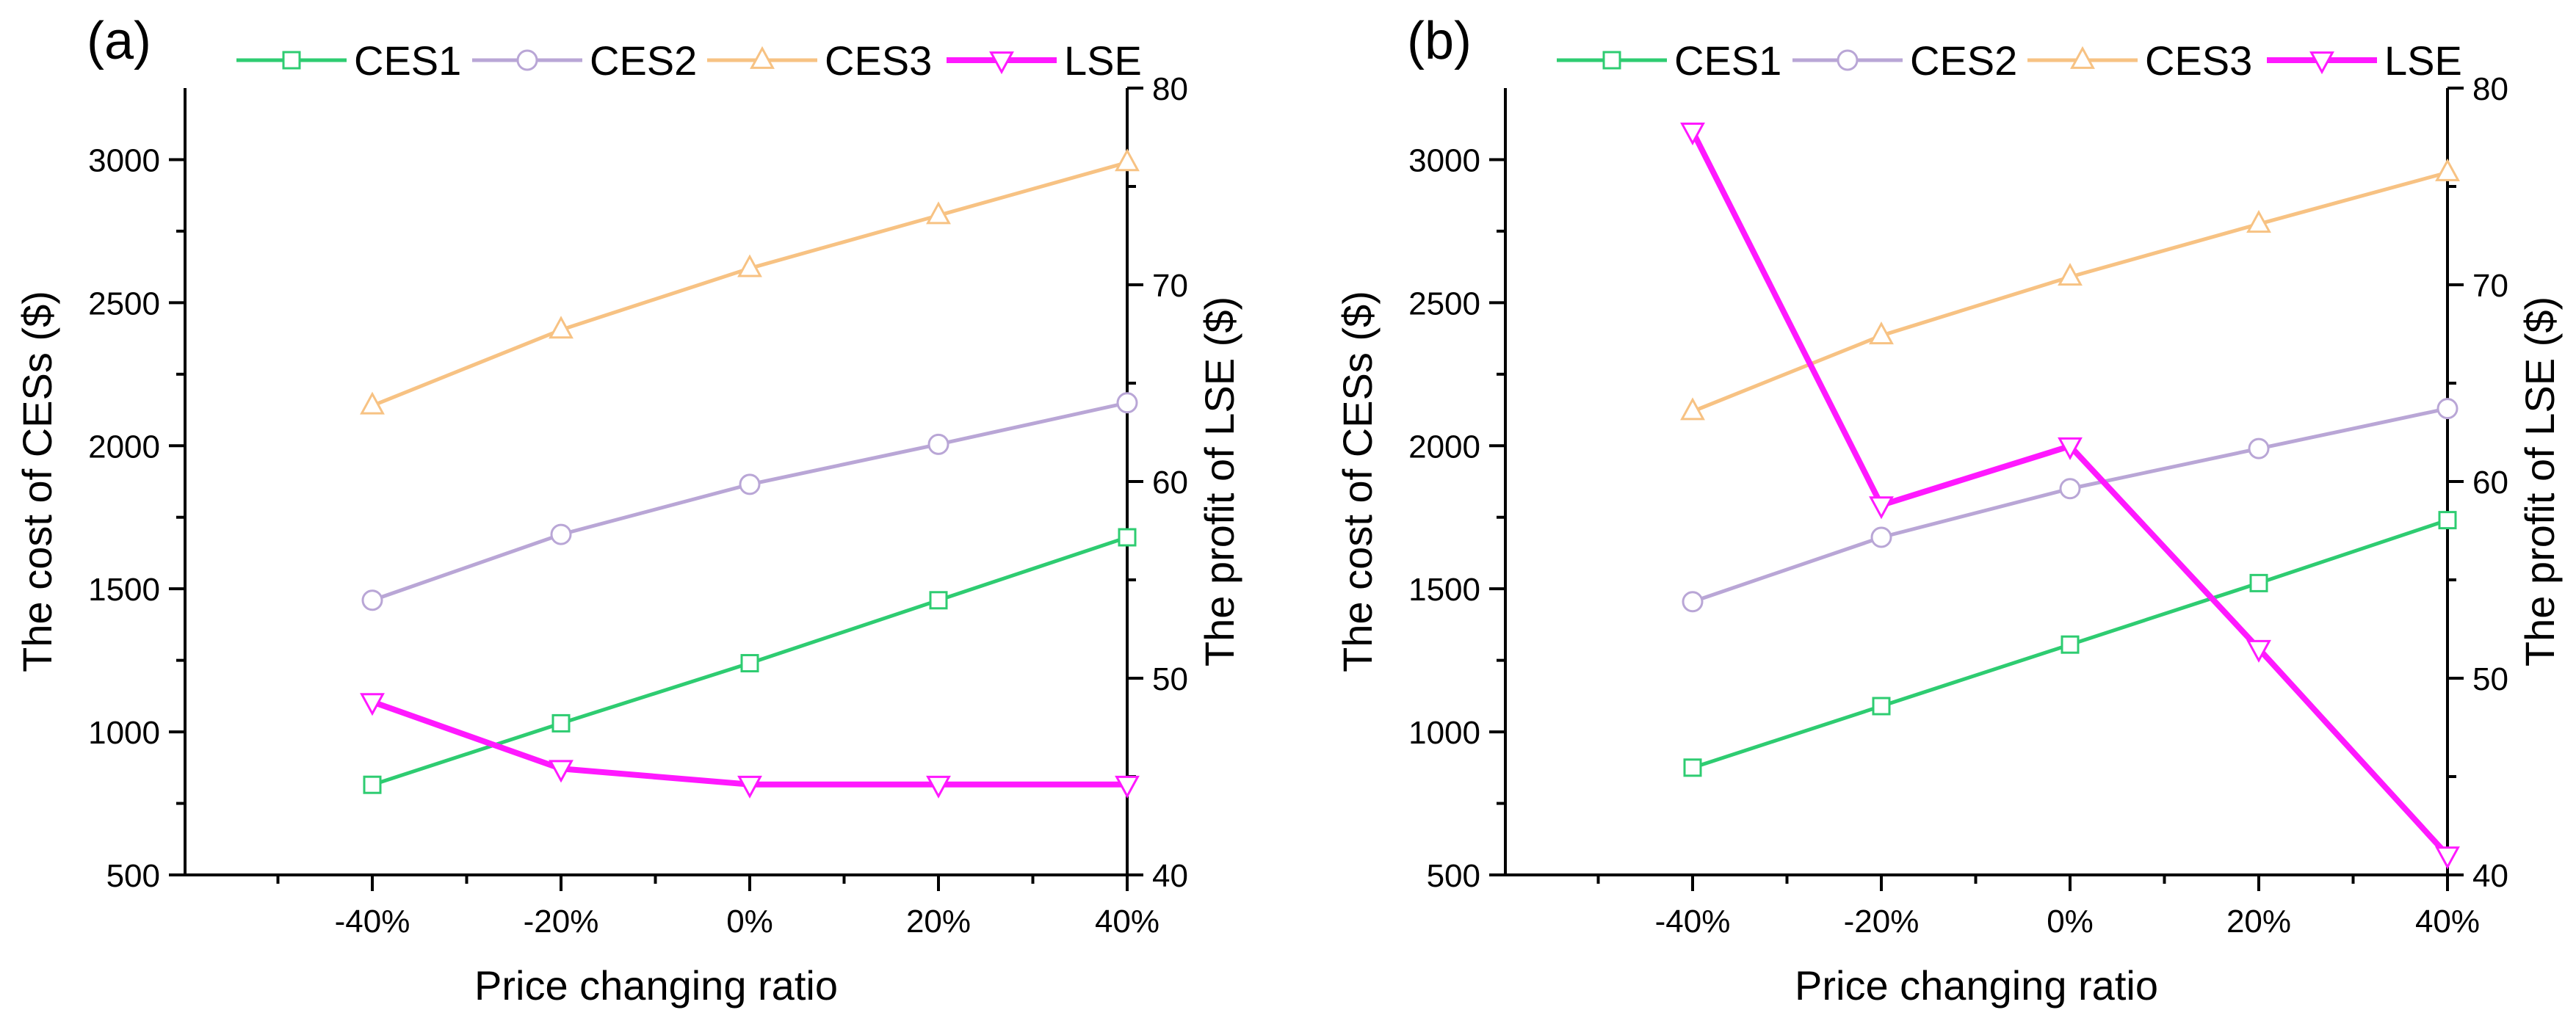  Describe the element at coordinates (750, 502) in the screenshot. I see `series-line-ces2` at that location.